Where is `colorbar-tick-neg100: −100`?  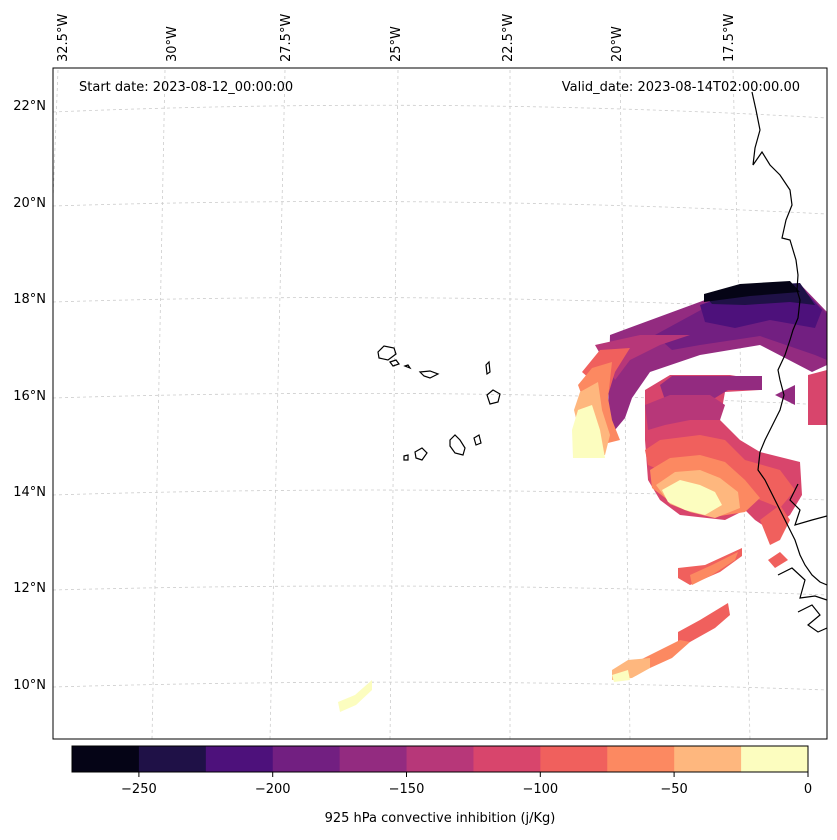 colorbar-tick-neg100: −100 is located at coordinates (540, 789).